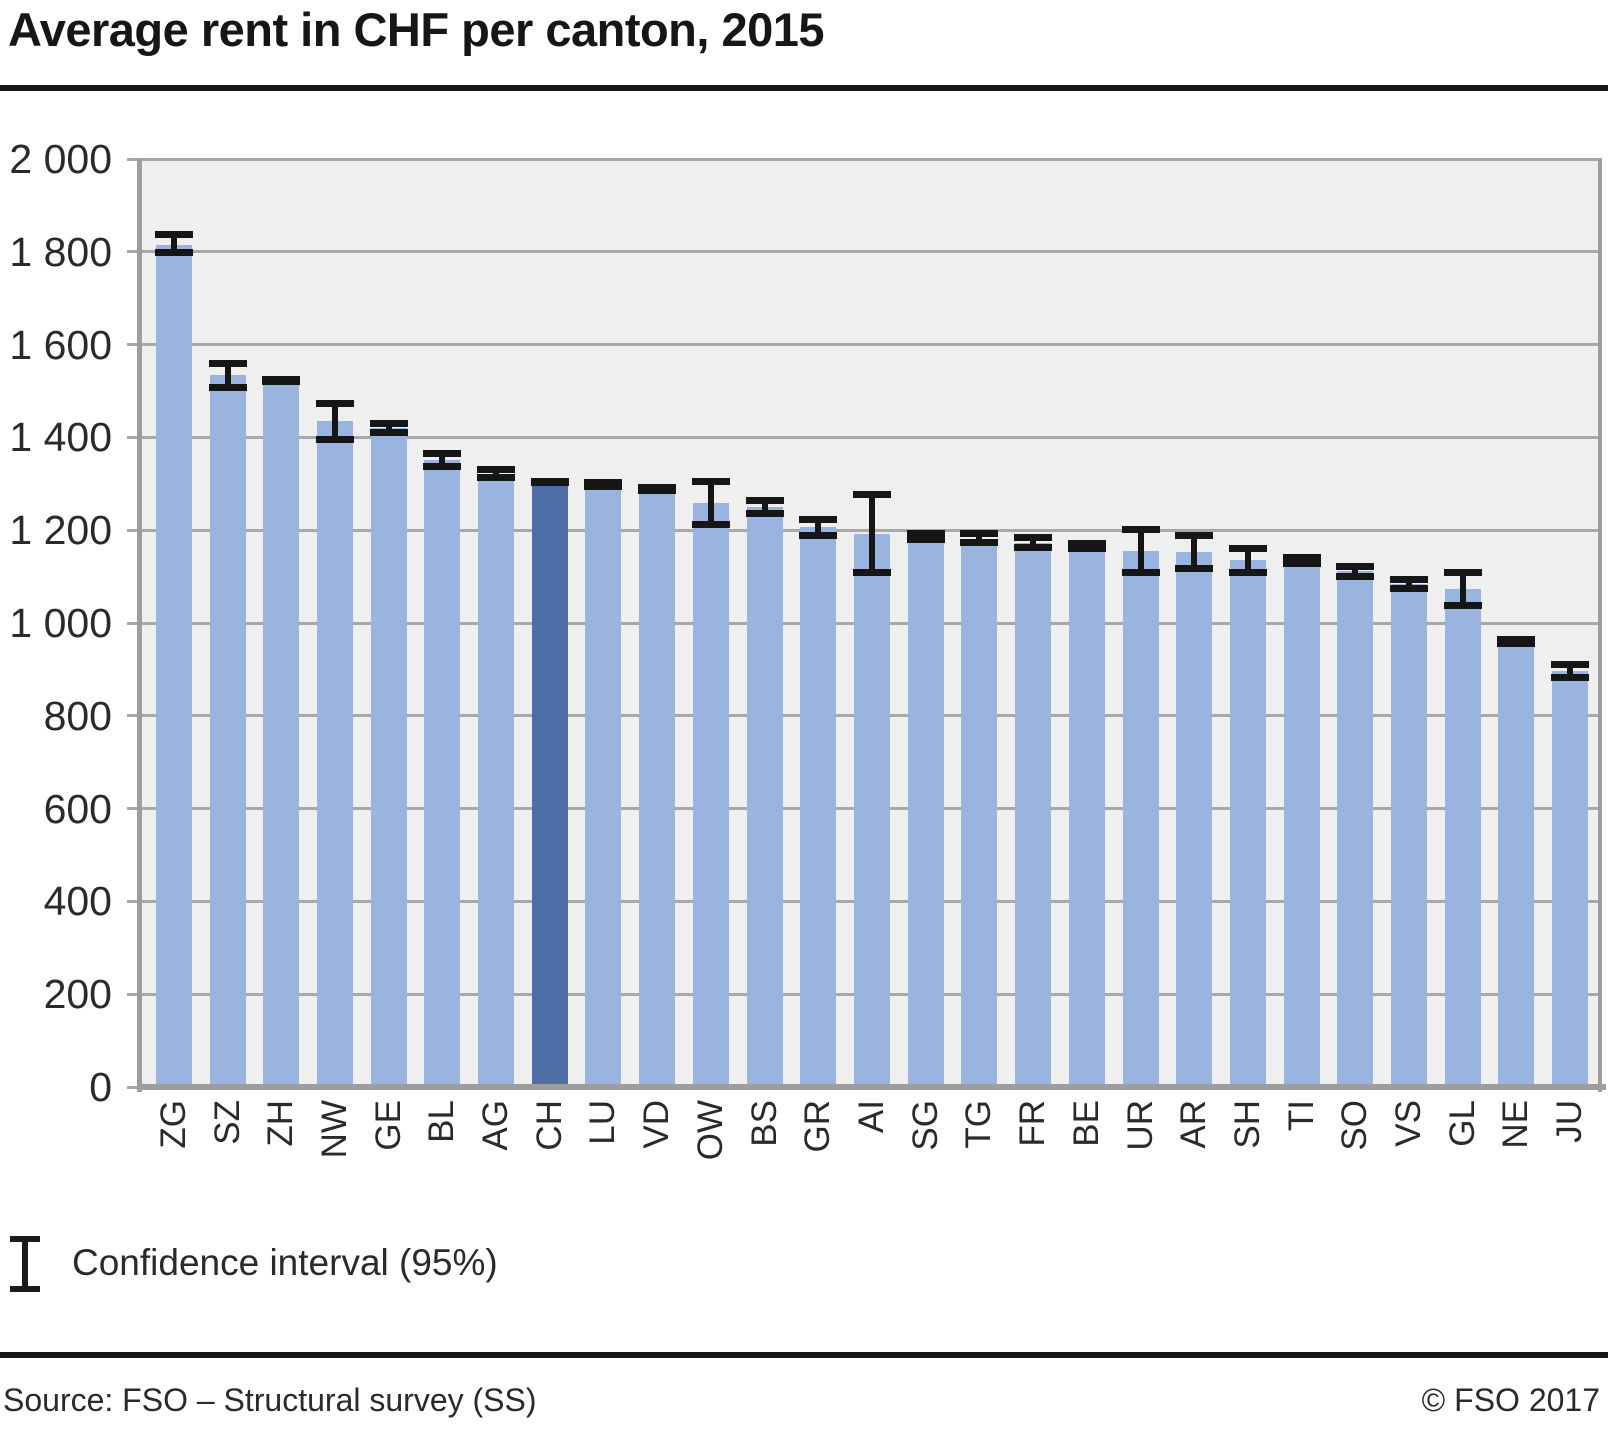  I want to click on ci-line-AR, so click(1194, 552).